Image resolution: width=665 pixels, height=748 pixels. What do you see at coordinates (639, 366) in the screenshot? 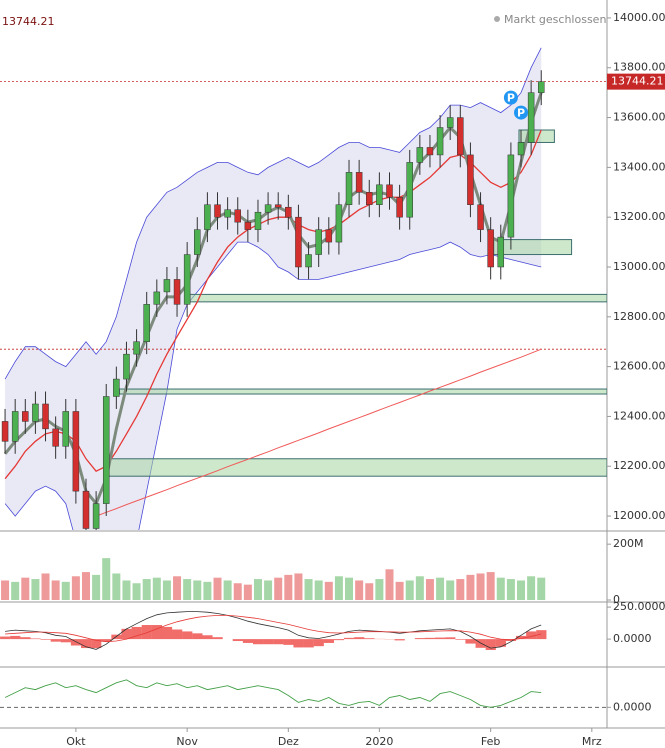
I see `y-tick-label: 12600.00` at bounding box center [639, 366].